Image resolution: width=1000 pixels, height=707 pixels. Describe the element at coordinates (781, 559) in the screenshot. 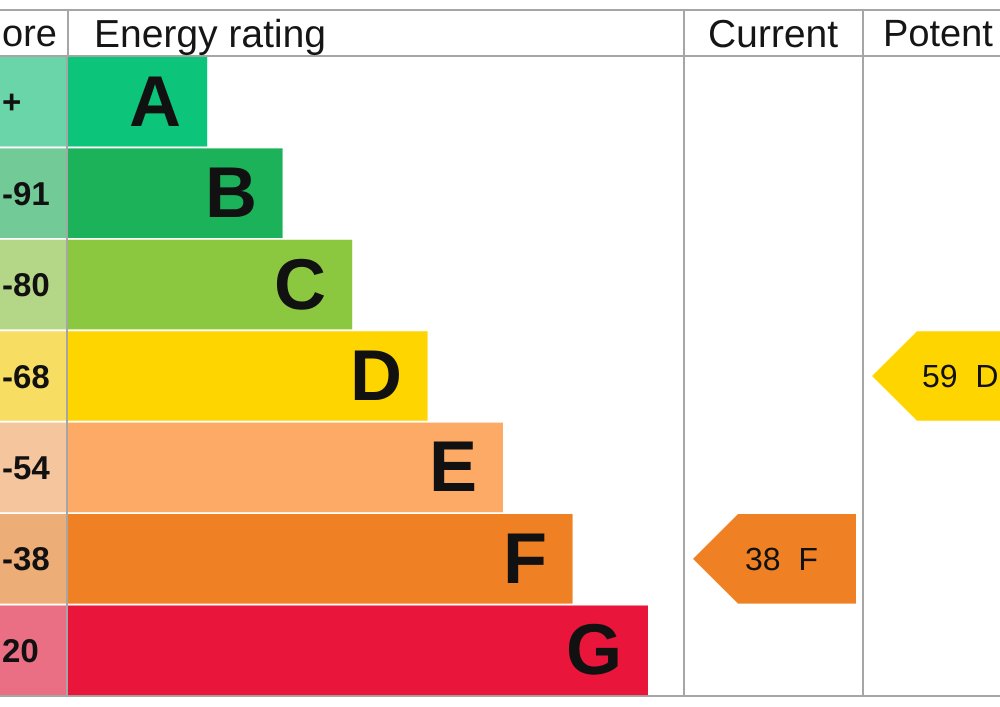

I see `text: 38 F` at that location.